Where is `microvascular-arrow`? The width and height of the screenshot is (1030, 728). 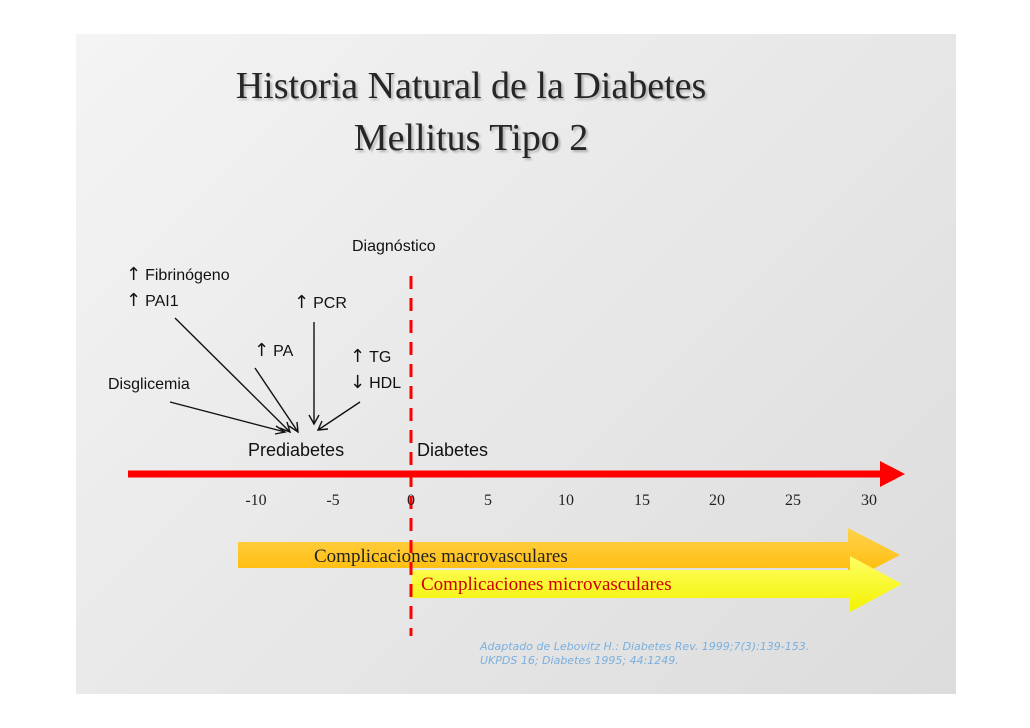
microvascular-arrow is located at coordinates (657, 584).